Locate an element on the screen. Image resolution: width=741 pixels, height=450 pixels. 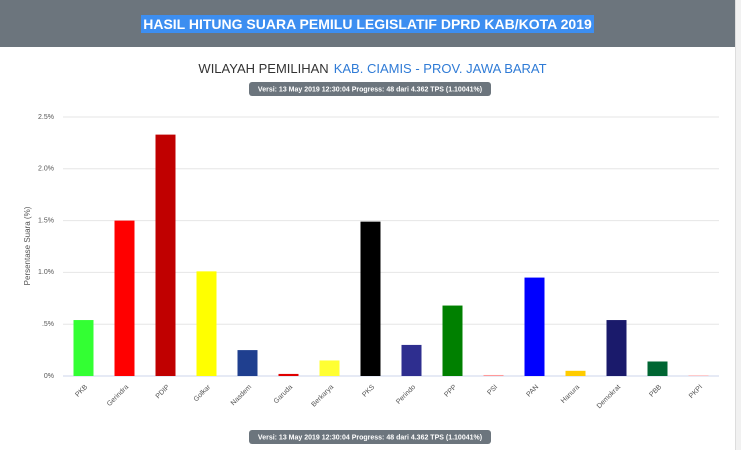
y-tick-label: 0% is located at coordinates (49, 376).